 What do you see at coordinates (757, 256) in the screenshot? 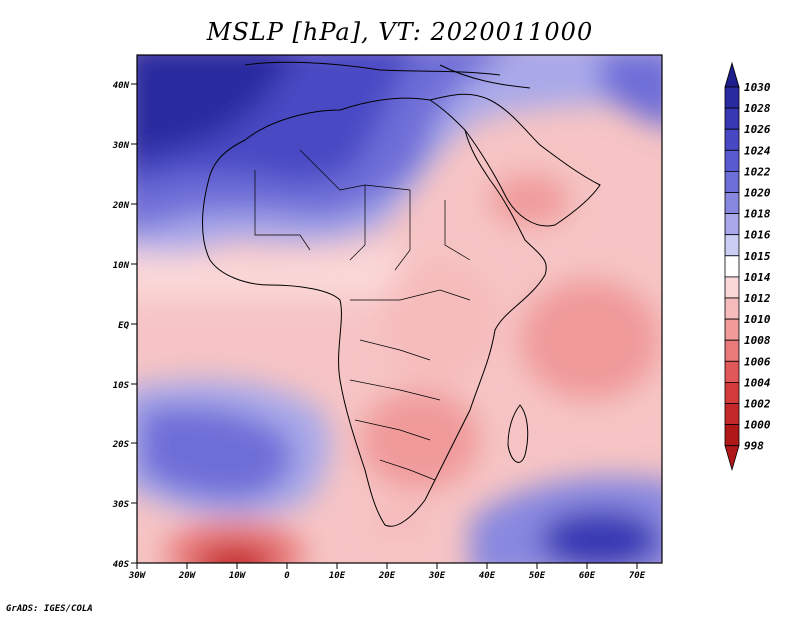
I see `legend-label: 1015` at bounding box center [757, 256].